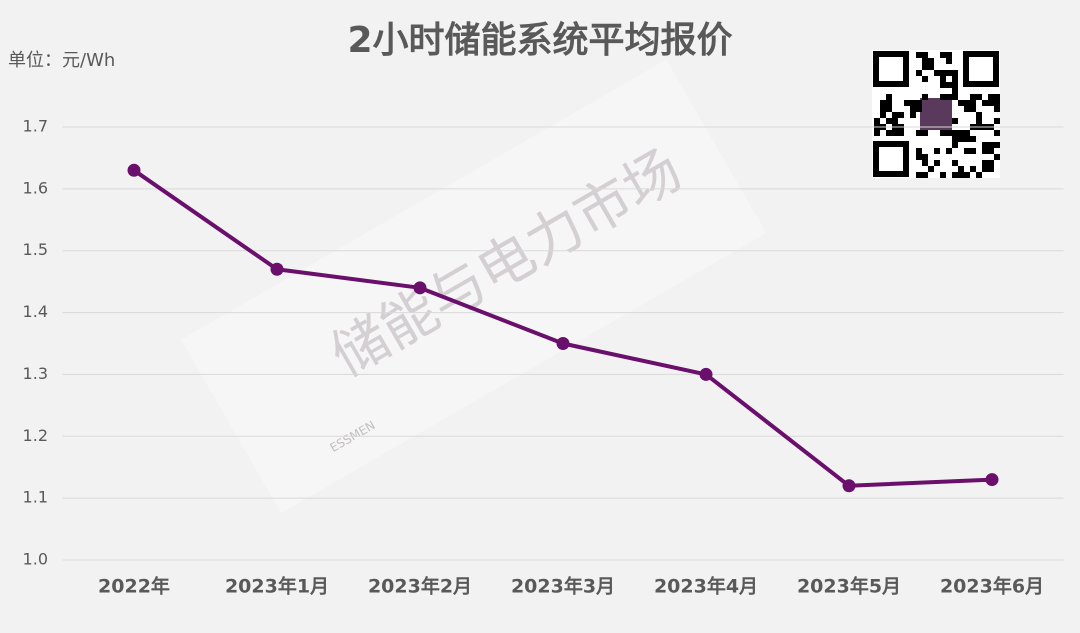 The width and height of the screenshot is (1080, 633). What do you see at coordinates (936, 114) in the screenshot?
I see `qr-logo` at bounding box center [936, 114].